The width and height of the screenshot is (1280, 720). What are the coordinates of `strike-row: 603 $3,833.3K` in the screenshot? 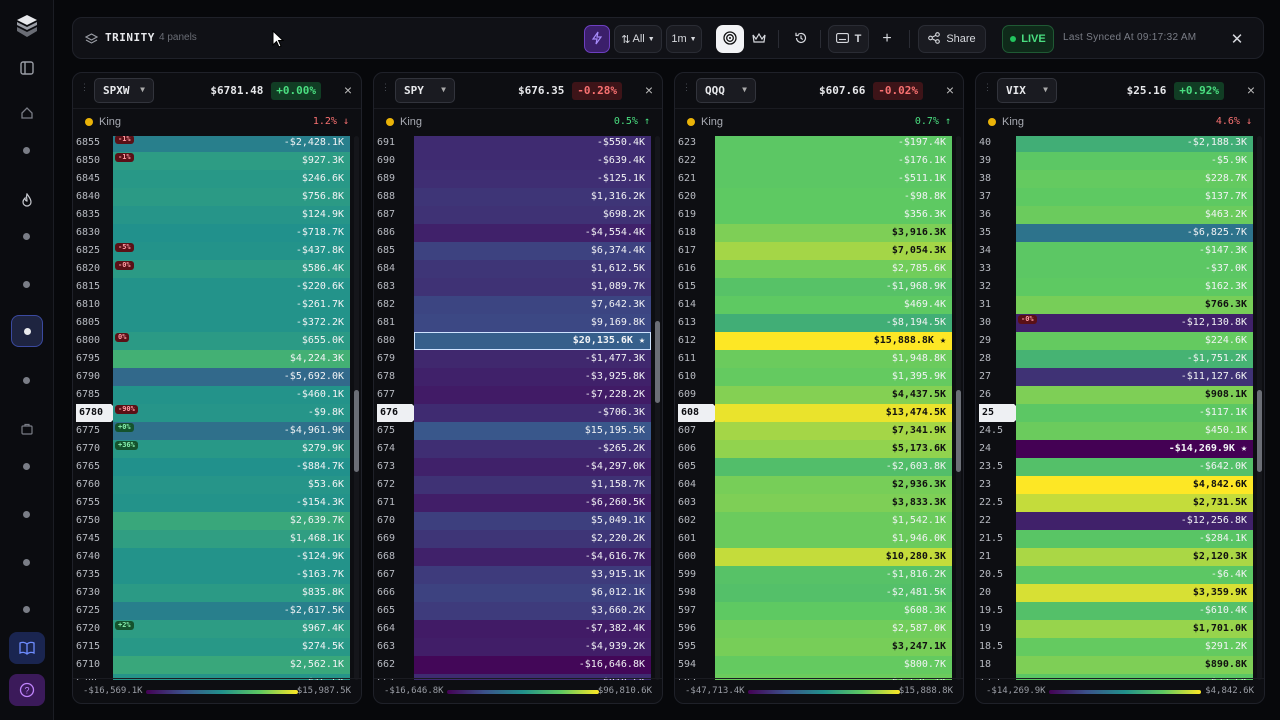 It's located at (815, 503).